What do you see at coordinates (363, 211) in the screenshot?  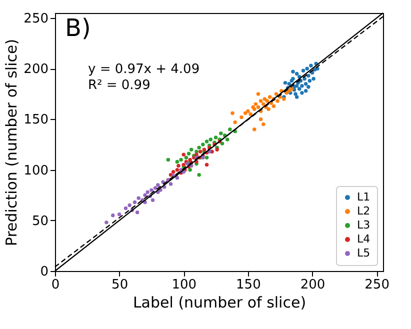 I see `legend-label: L2` at bounding box center [363, 211].